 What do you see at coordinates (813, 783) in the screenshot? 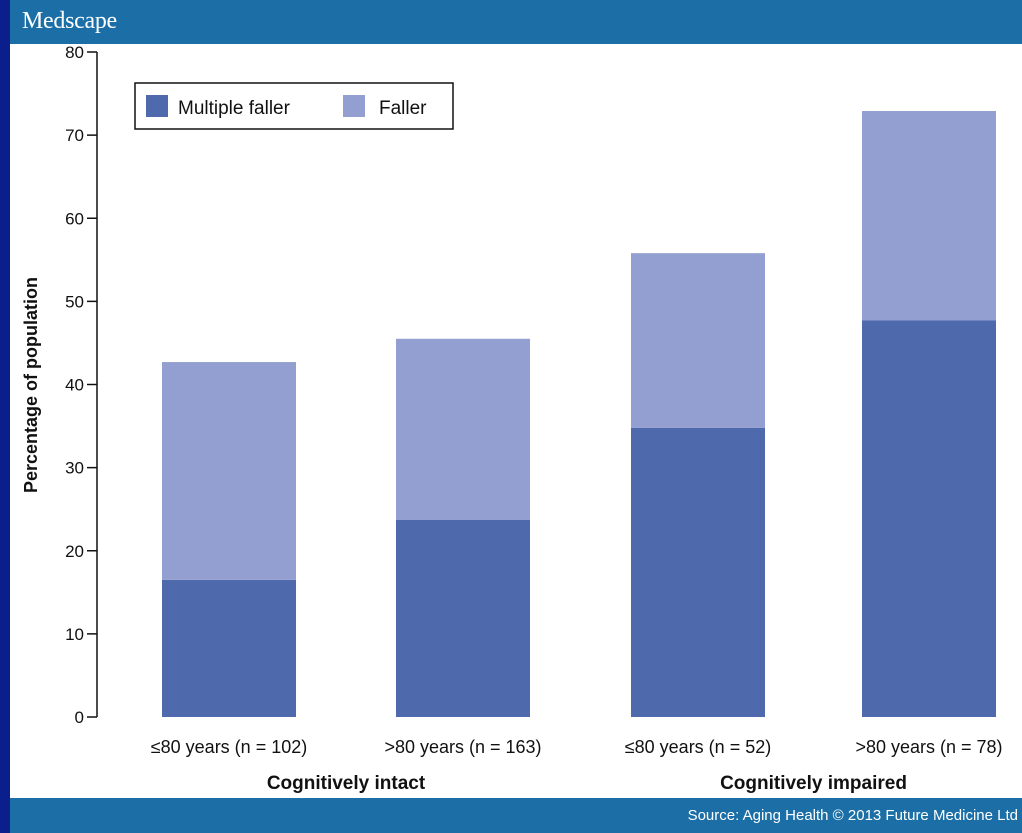
I see `x-group-label: Cognitively impaired` at bounding box center [813, 783].